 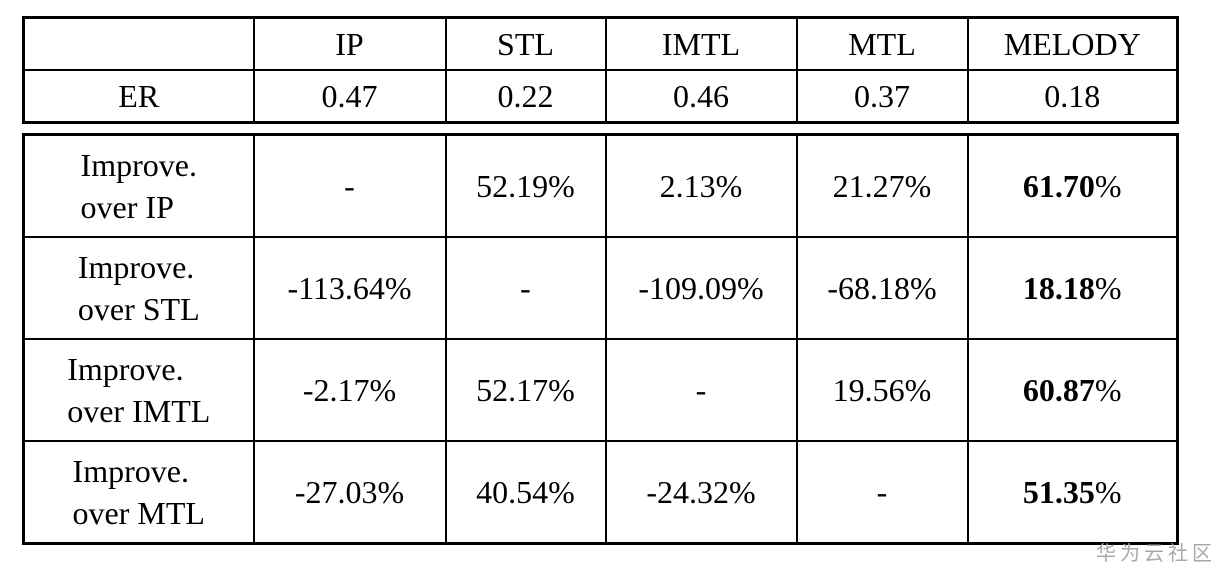 I want to click on cell-melody-best: 61.70%, so click(x=1072, y=185).